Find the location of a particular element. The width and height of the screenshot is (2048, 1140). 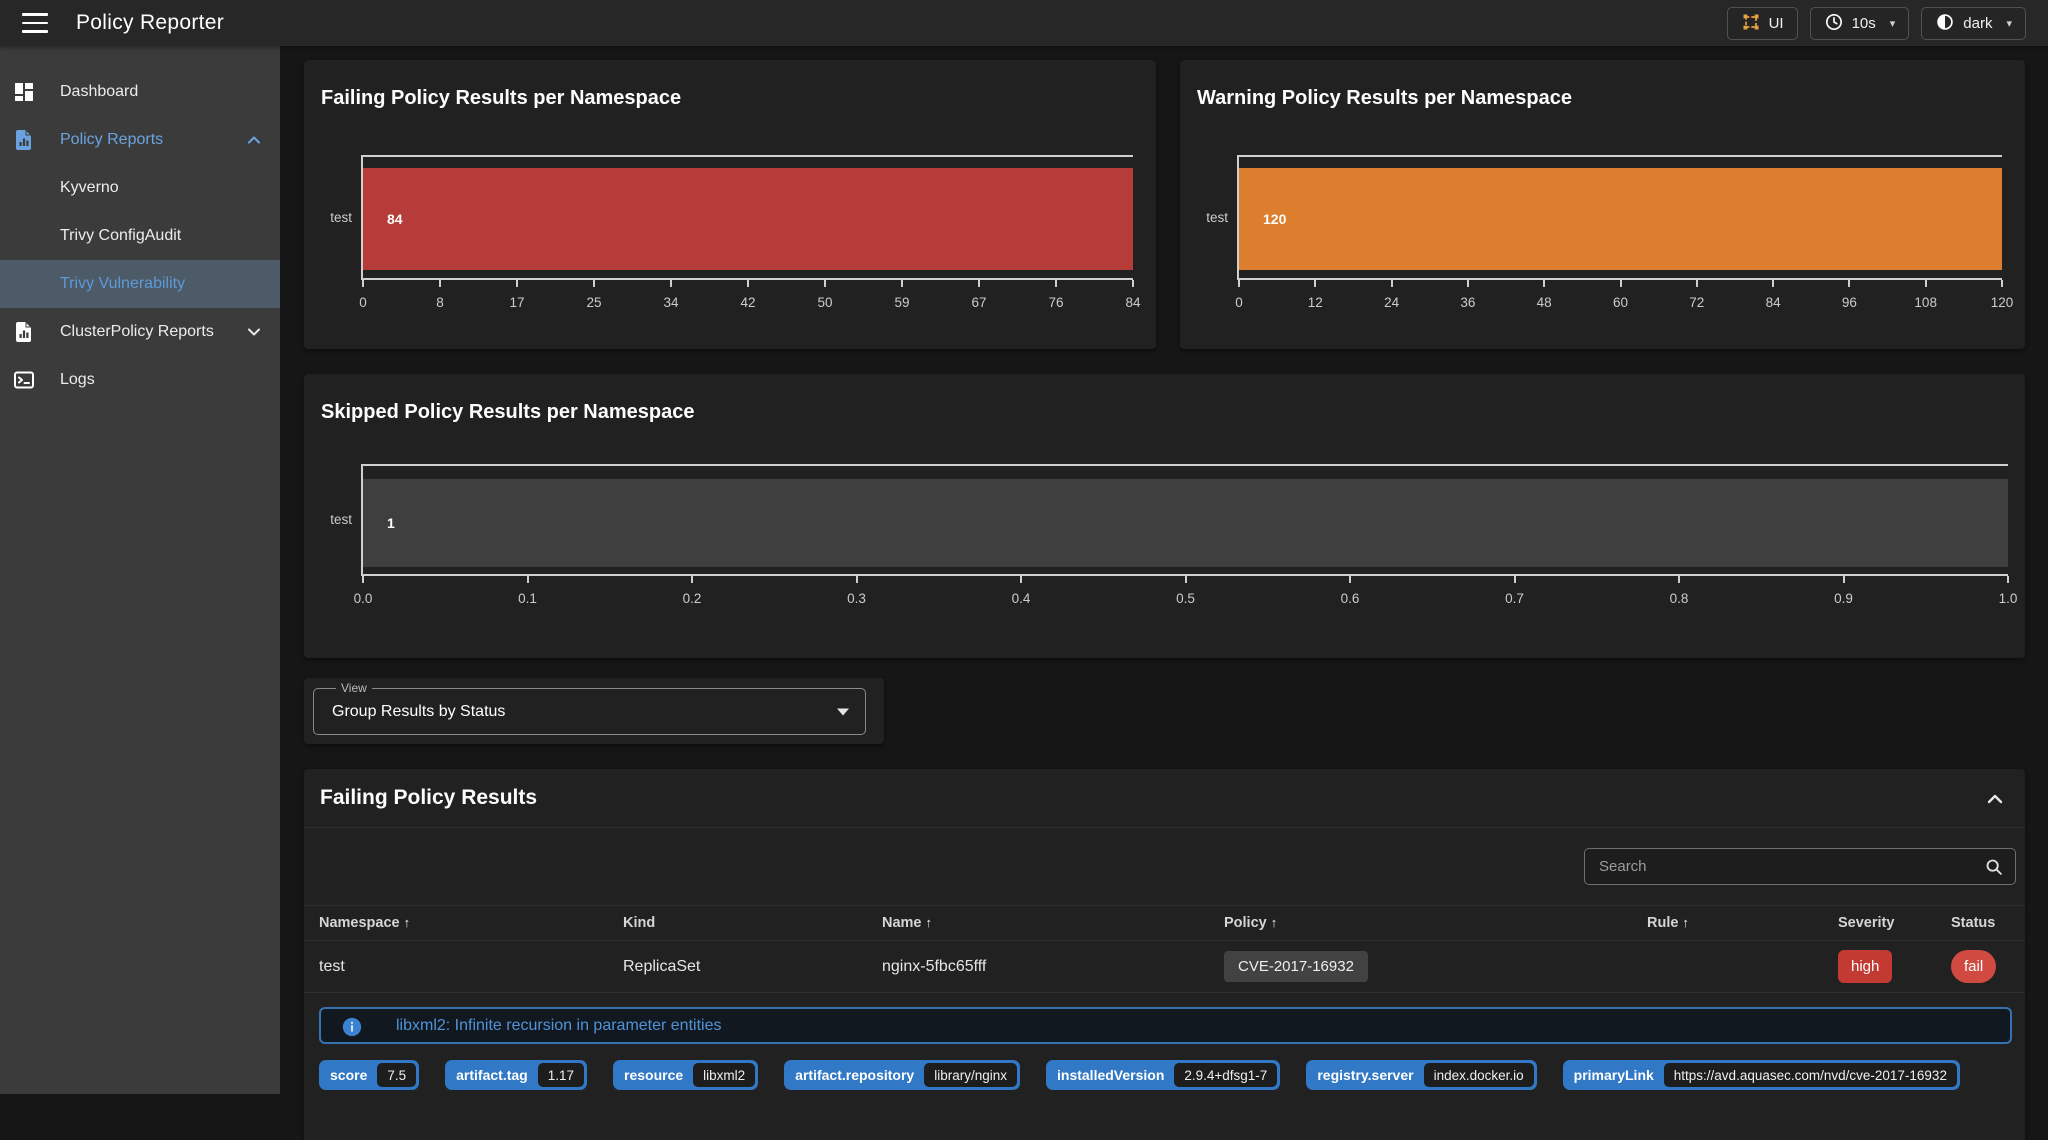

theme-button: dark ▾ is located at coordinates (1973, 23).